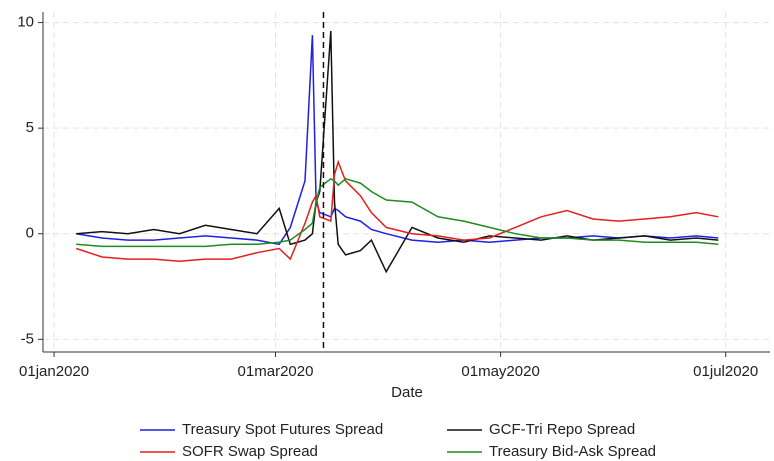  What do you see at coordinates (725, 371) in the screenshot?
I see `x-tick-label: 01jul2020` at bounding box center [725, 371].